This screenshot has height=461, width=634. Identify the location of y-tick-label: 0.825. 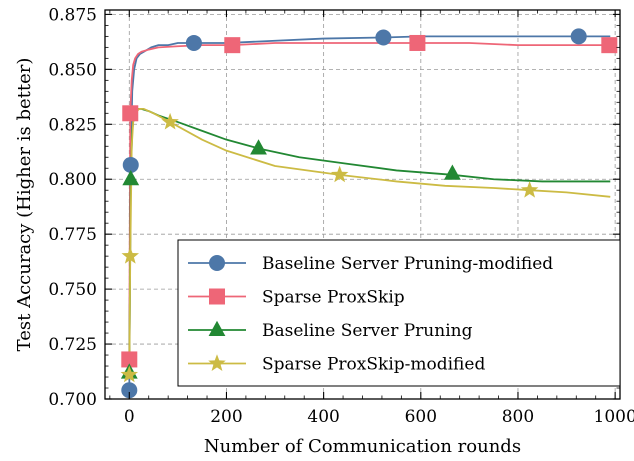
(72, 125).